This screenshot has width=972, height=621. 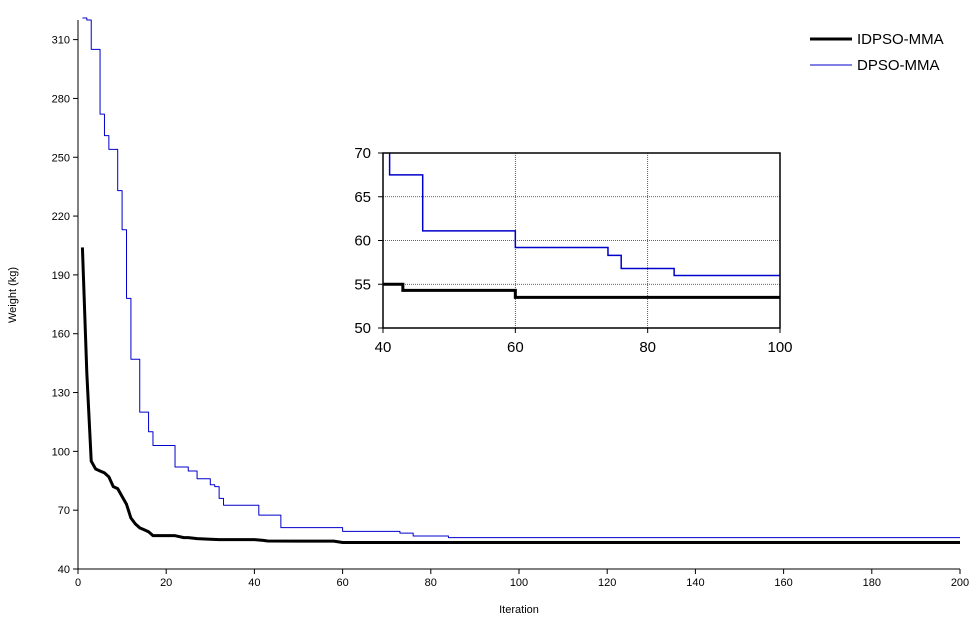 I want to click on main-x-tick-label: 160, so click(x=783, y=583).